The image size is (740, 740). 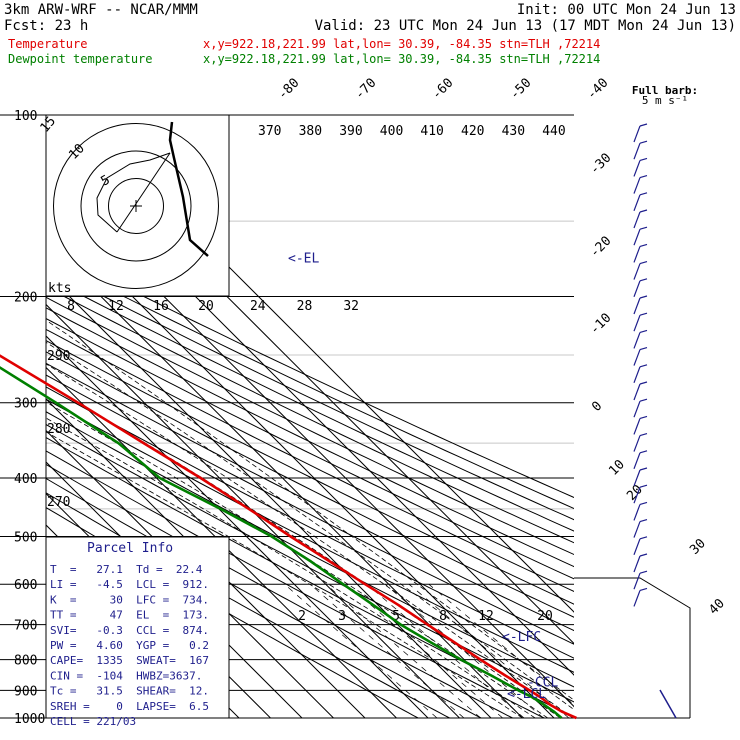 I want to click on theta-label: 270, so click(x=58, y=502).